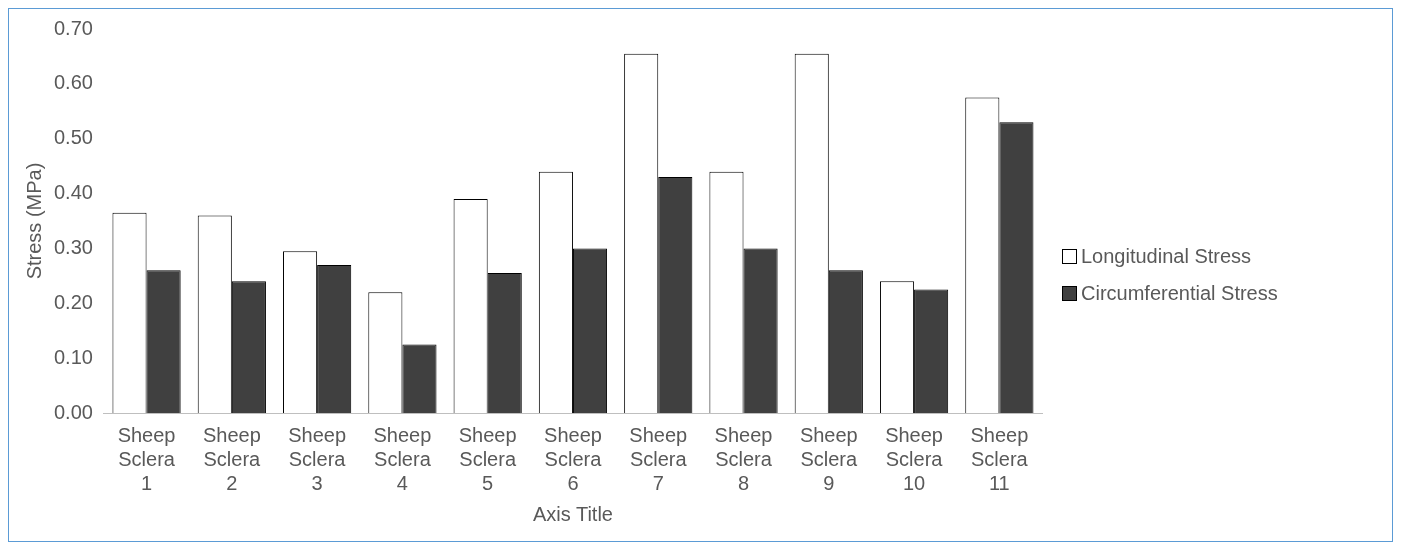 This screenshot has width=1401, height=550. I want to click on y-tick-label: 0.50, so click(73, 137).